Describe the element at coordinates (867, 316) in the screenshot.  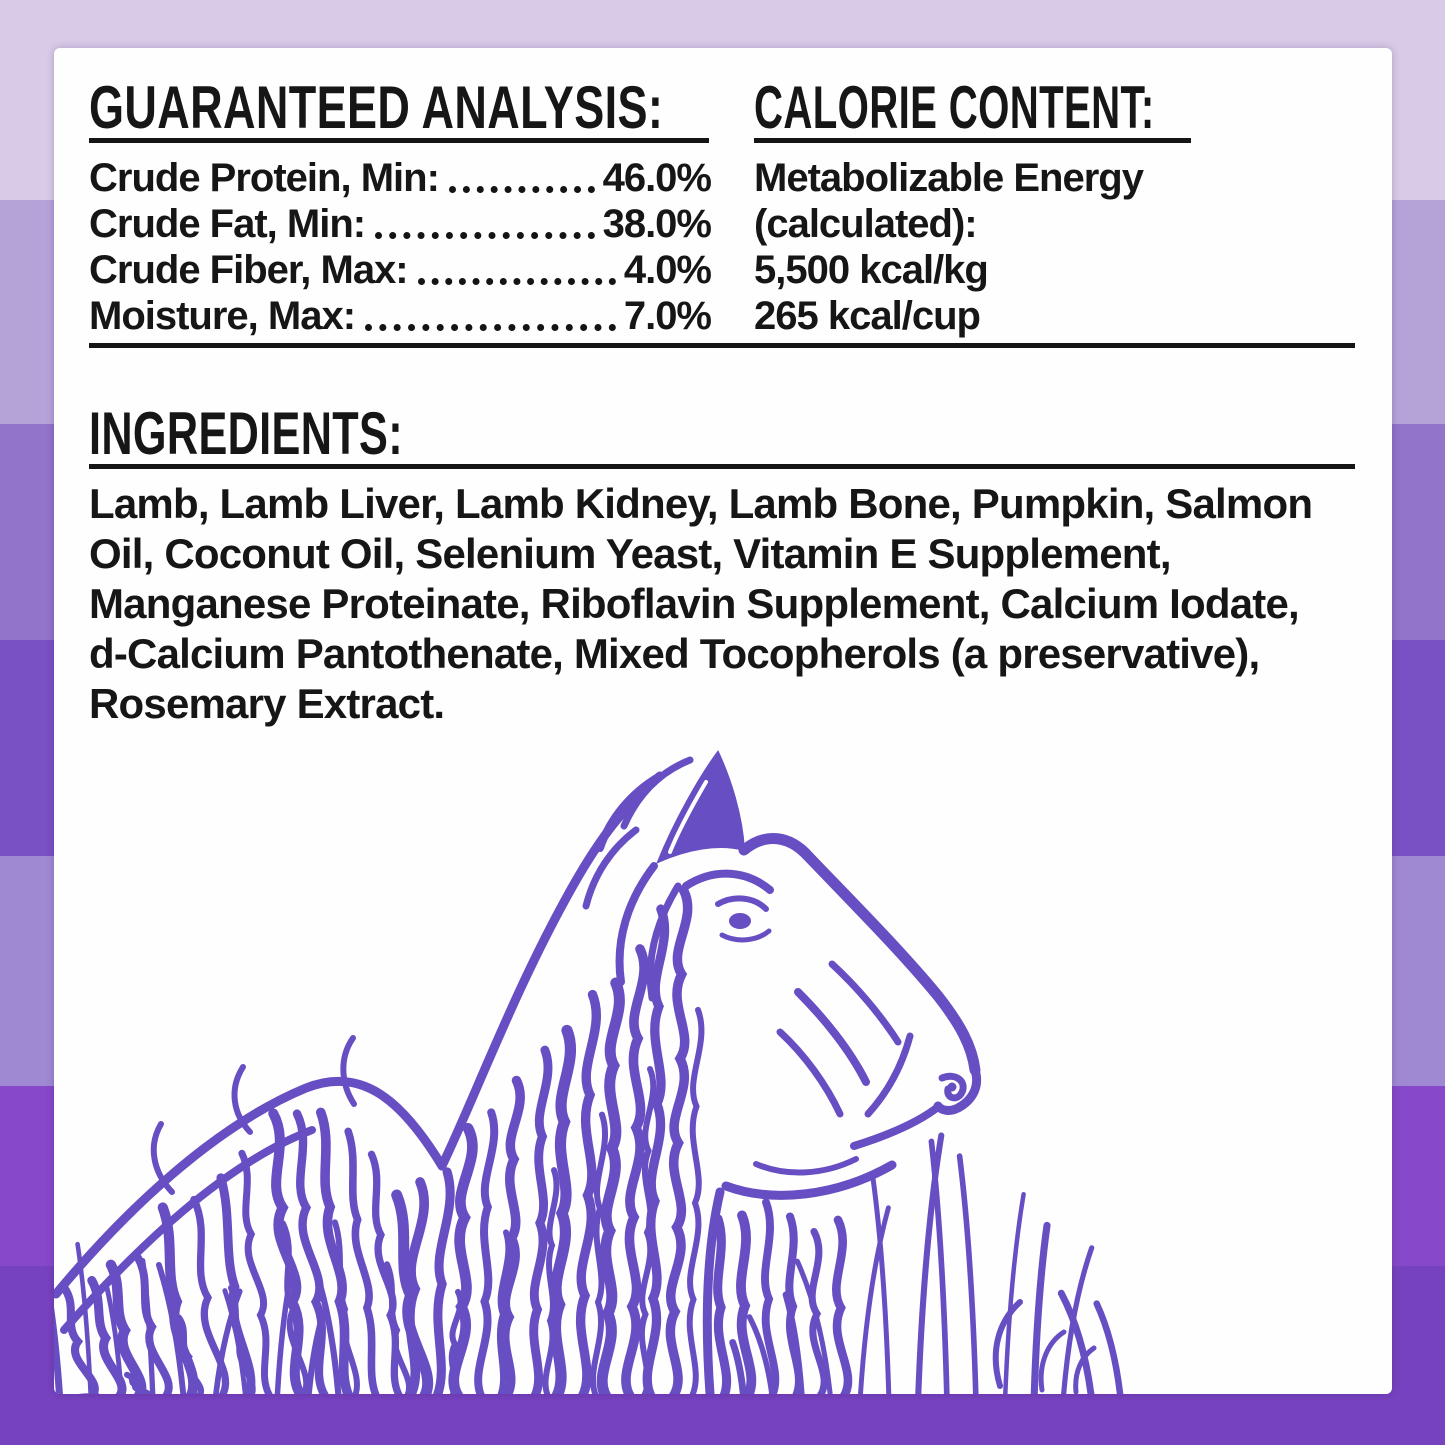
I see `calorie-line: 265 kcal/cup` at that location.